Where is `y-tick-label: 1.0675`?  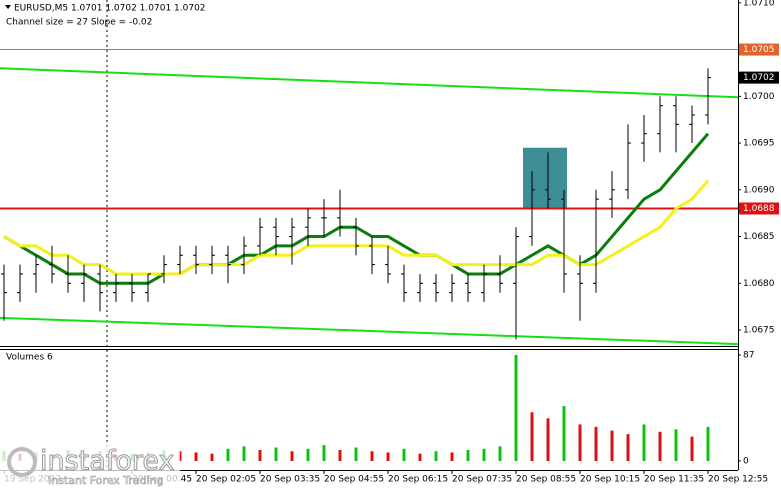 y-tick-label: 1.0675 is located at coordinates (759, 331).